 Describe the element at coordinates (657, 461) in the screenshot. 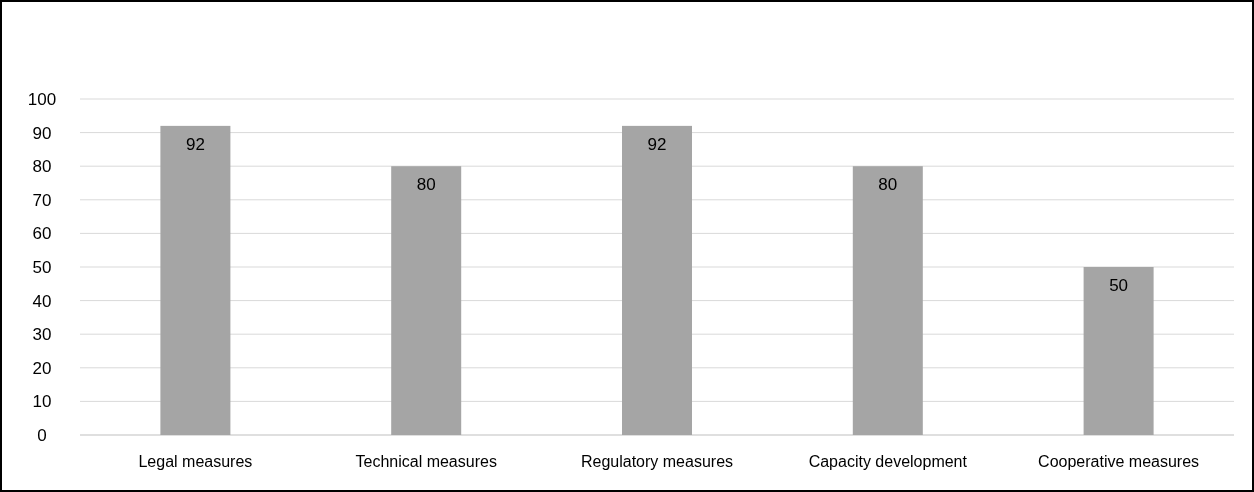

I see `x-tick-label: Regulatory measures` at that location.